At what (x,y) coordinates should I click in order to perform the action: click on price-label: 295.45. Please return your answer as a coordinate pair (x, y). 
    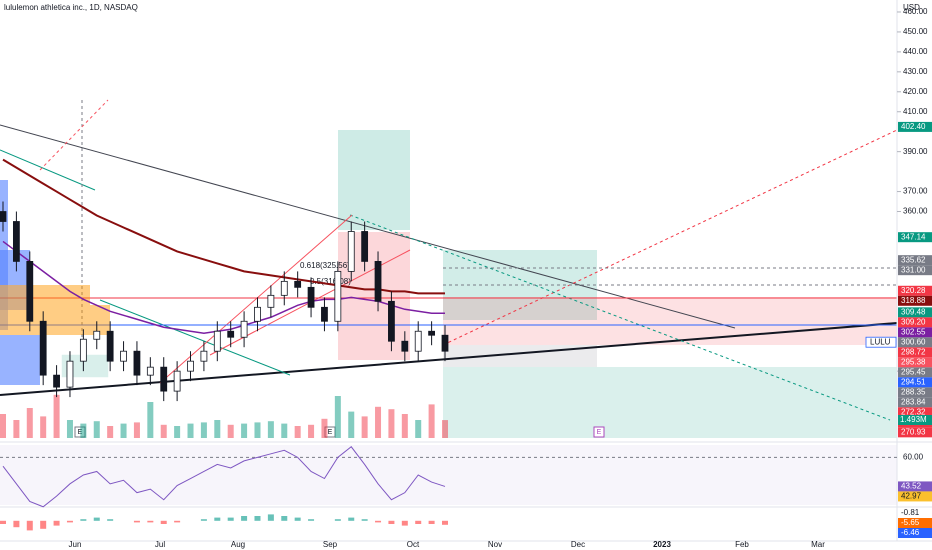
    Looking at the image, I should click on (913, 371).